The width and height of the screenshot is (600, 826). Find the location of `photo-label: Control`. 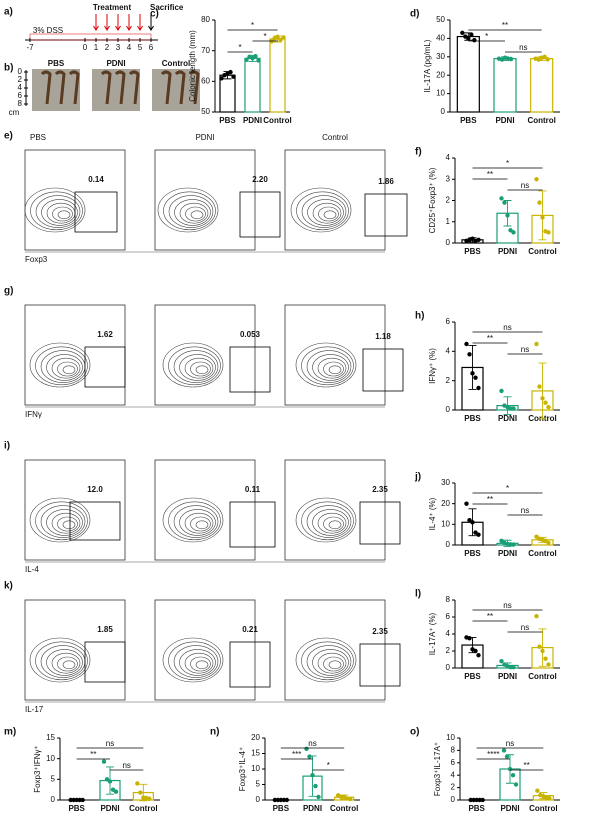

photo-label: Control is located at coordinates (176, 63).